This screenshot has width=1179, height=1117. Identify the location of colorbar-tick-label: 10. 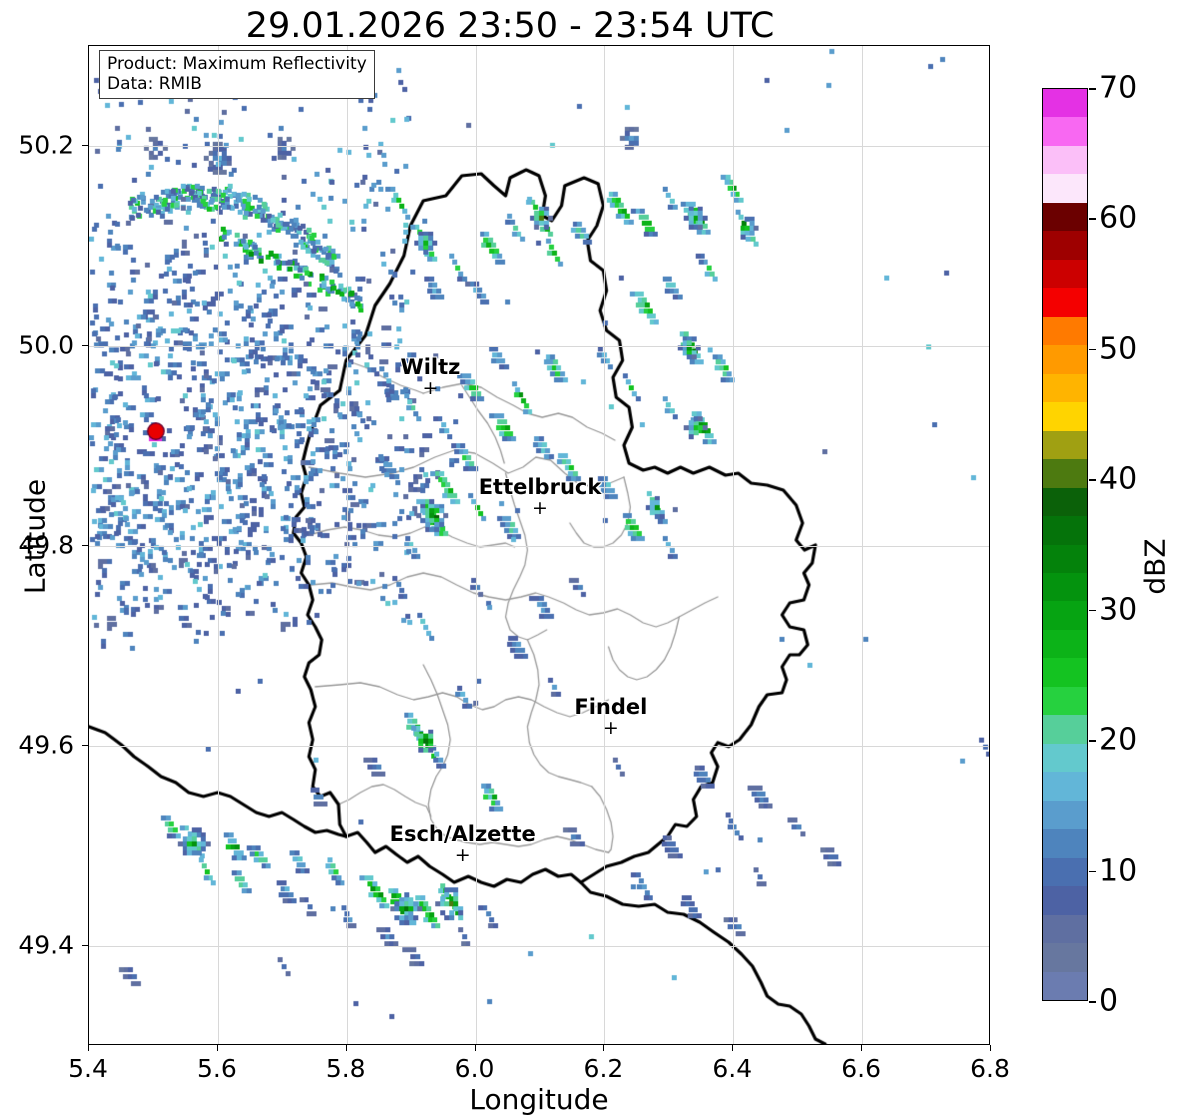
(1118, 871).